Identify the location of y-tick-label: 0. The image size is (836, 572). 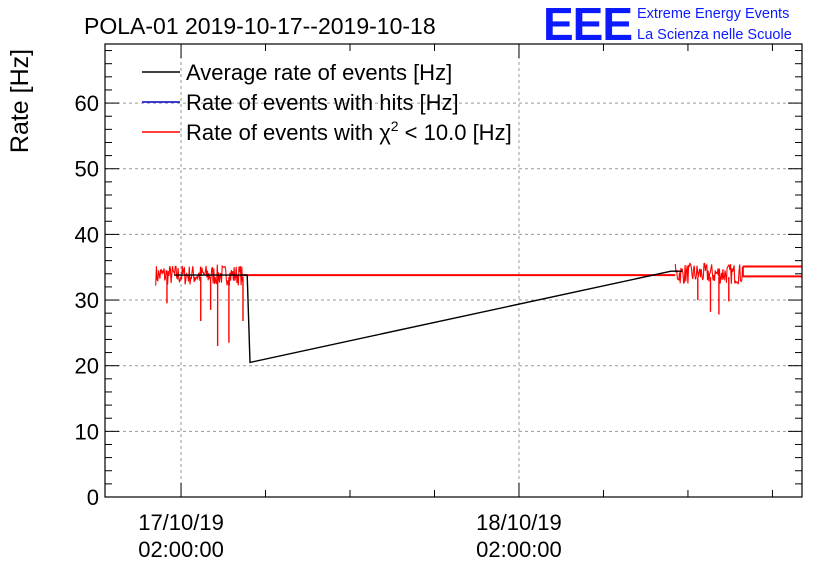
(93, 497).